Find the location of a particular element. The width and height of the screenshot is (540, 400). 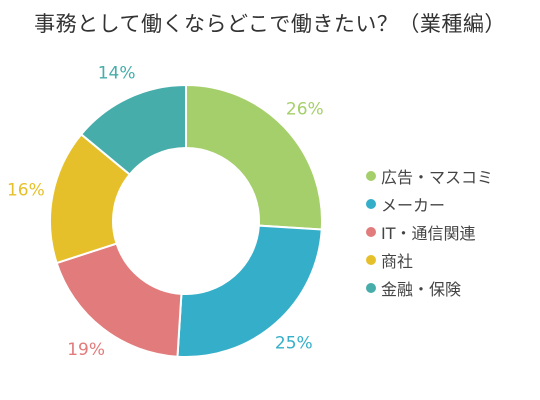

data-label-IT-通信関連: 19% is located at coordinates (86, 350).